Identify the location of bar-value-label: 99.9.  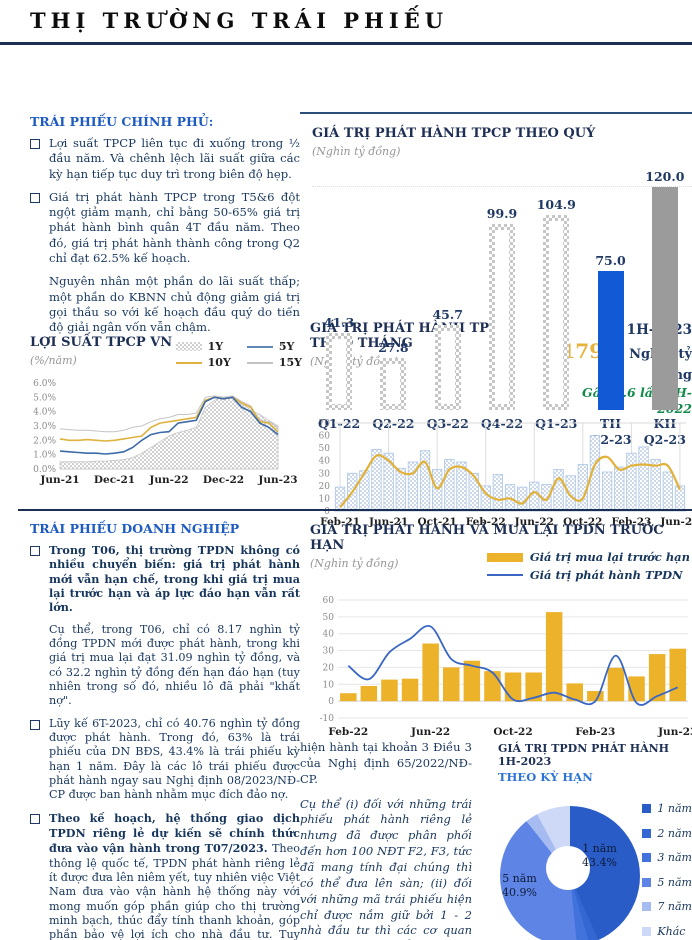
(502, 213).